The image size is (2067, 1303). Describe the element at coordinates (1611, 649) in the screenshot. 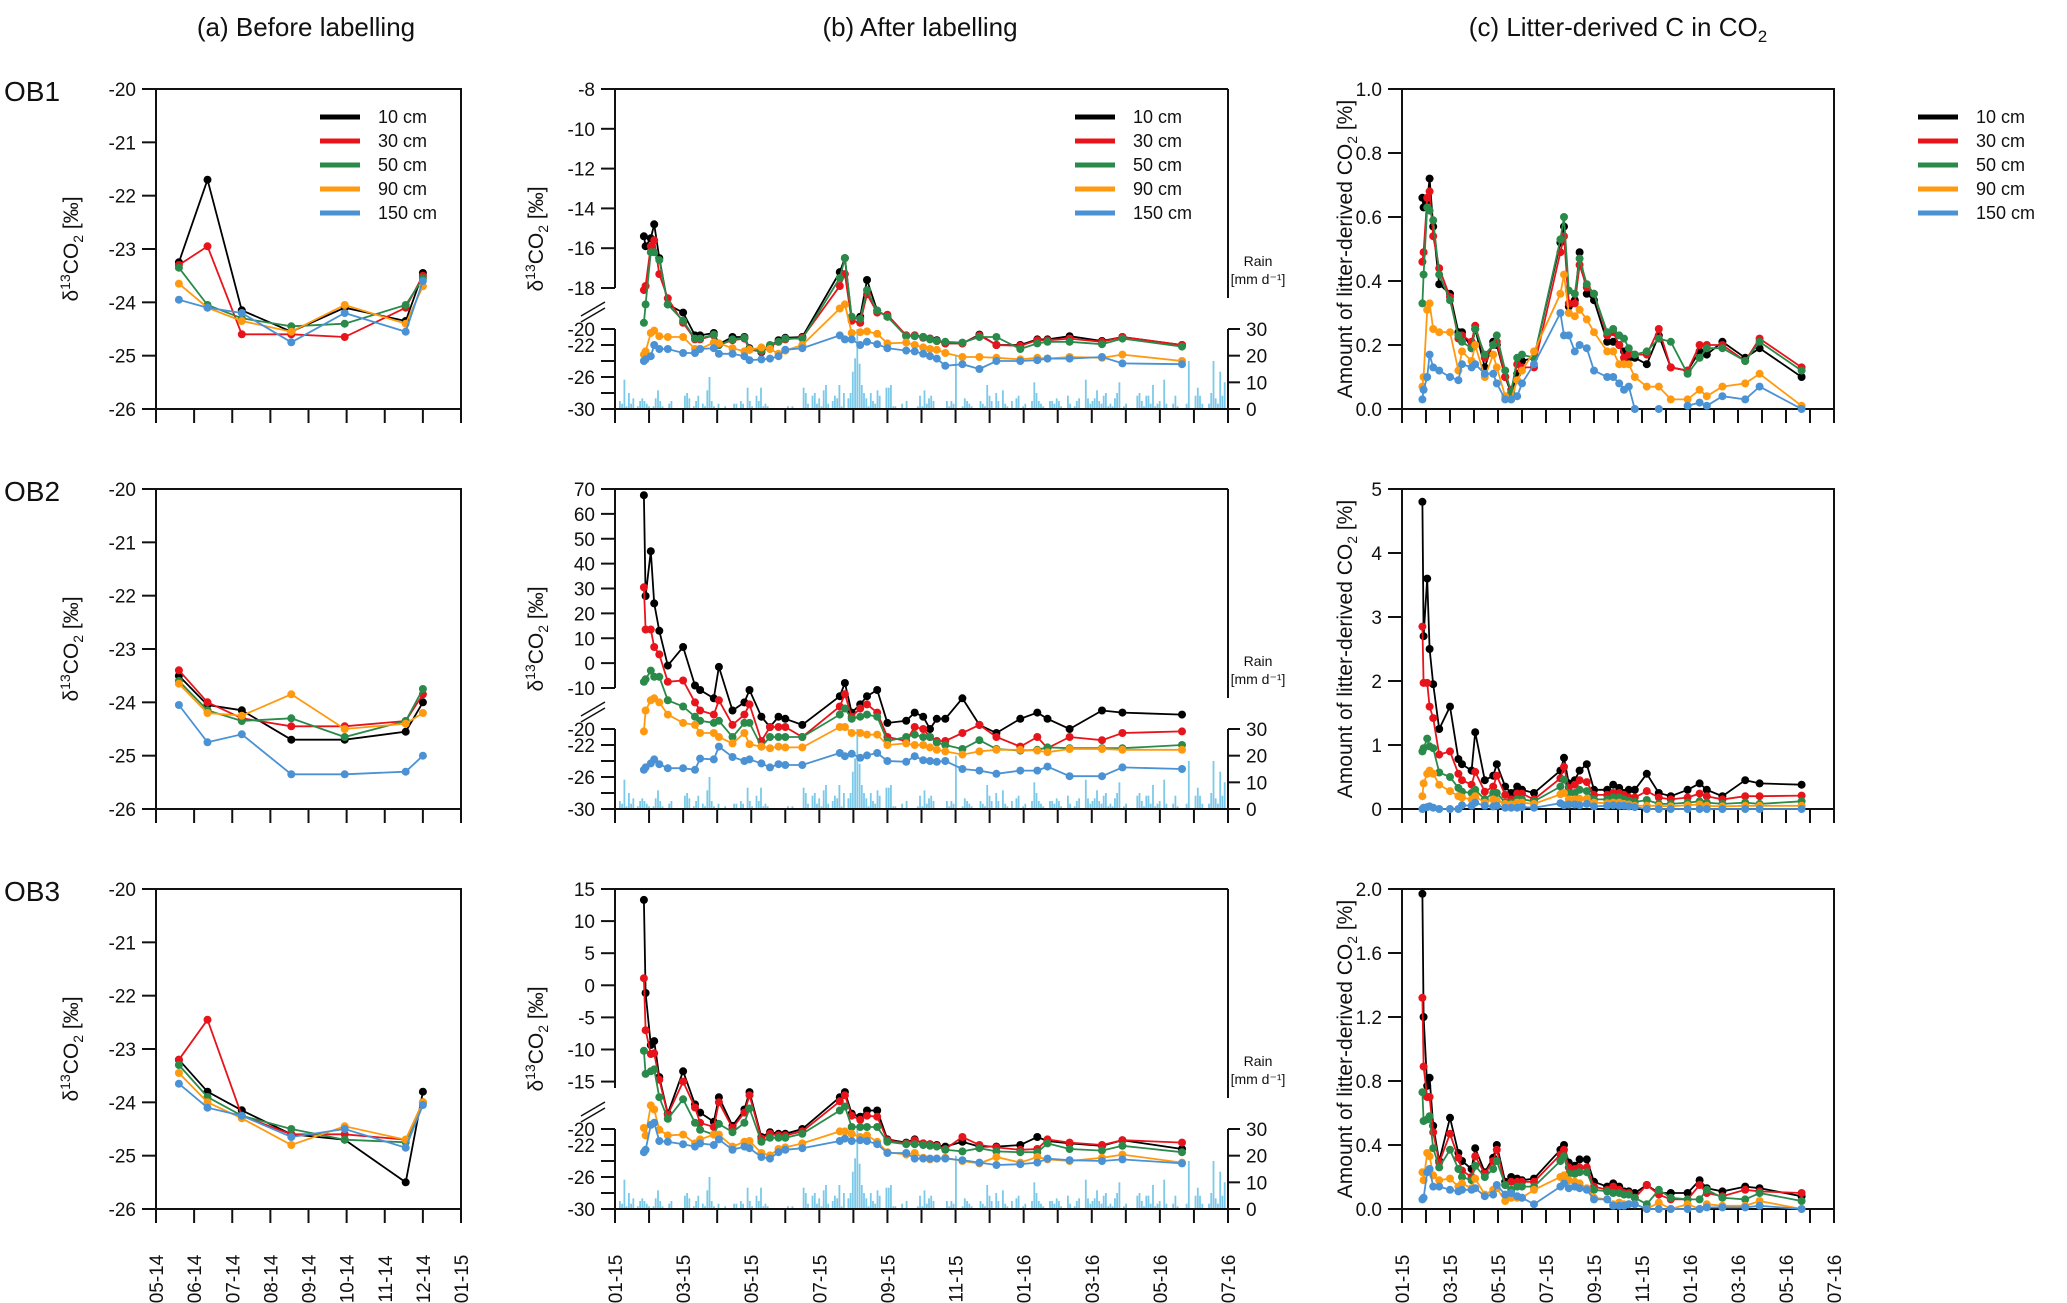

I see `series-line-c-1-10cm` at that location.